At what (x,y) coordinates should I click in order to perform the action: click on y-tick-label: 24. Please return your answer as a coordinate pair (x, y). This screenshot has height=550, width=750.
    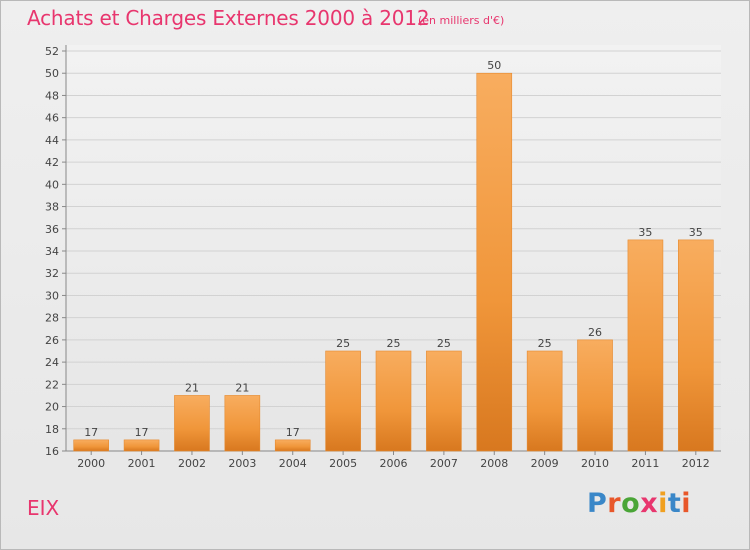
    Looking at the image, I should click on (52, 362).